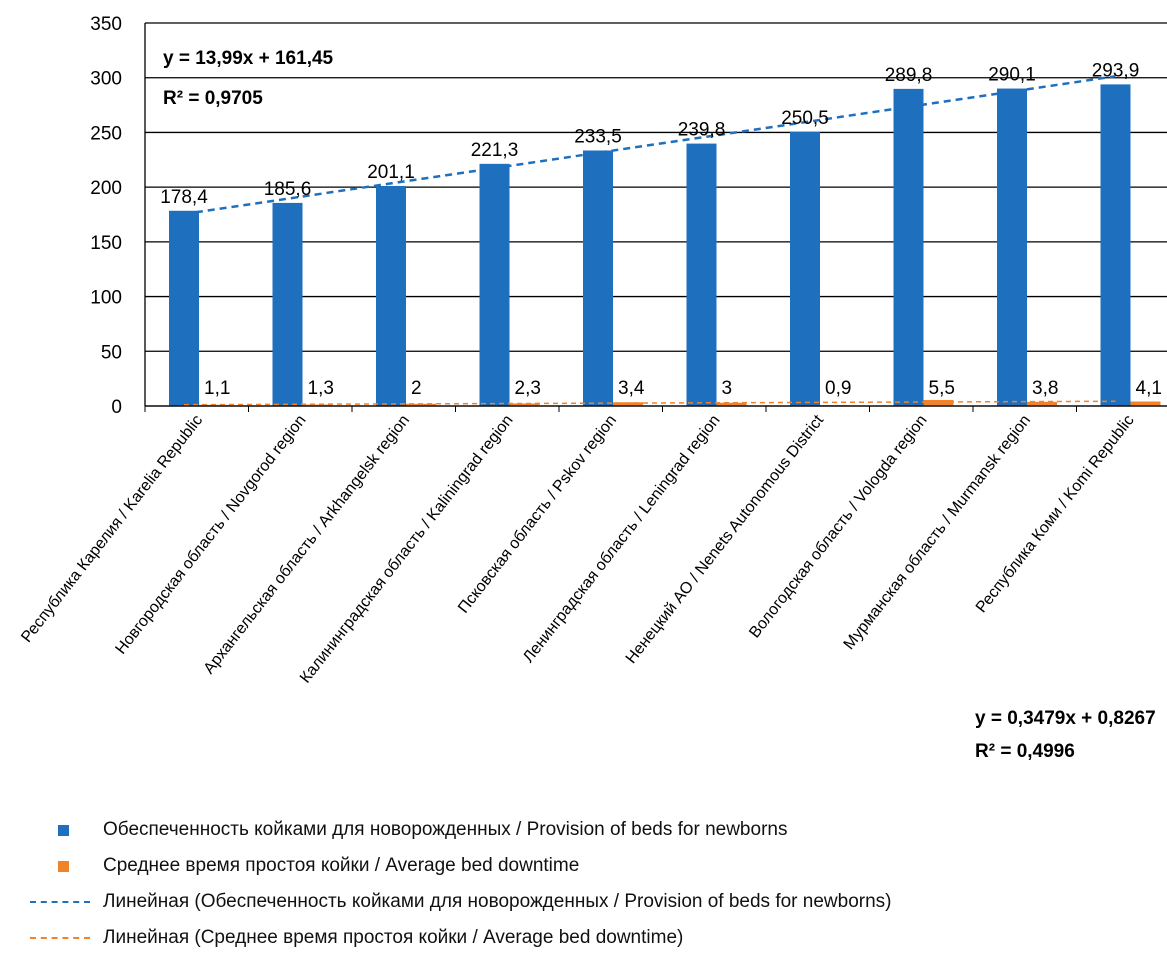 The image size is (1167, 973). I want to click on y-tick-label: 250, so click(106, 133).